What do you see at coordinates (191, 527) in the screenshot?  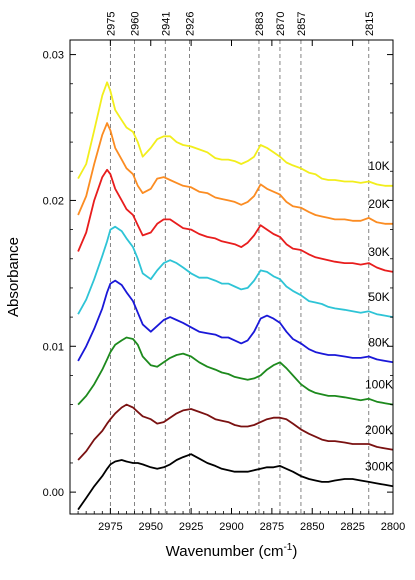 I see `x-tick-label-2925: 2925` at bounding box center [191, 527].